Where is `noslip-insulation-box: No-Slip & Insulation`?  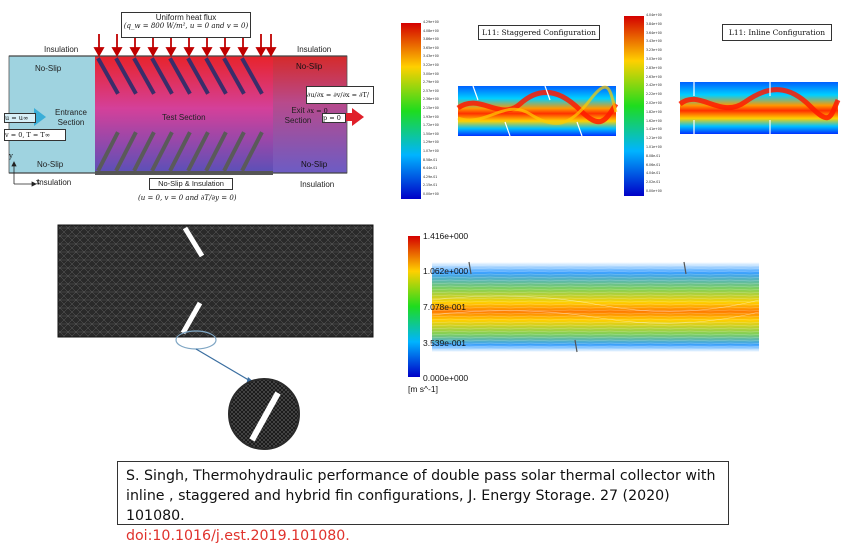
noslip-insulation-box: No-Slip & Insulation is located at coordinates (191, 184).